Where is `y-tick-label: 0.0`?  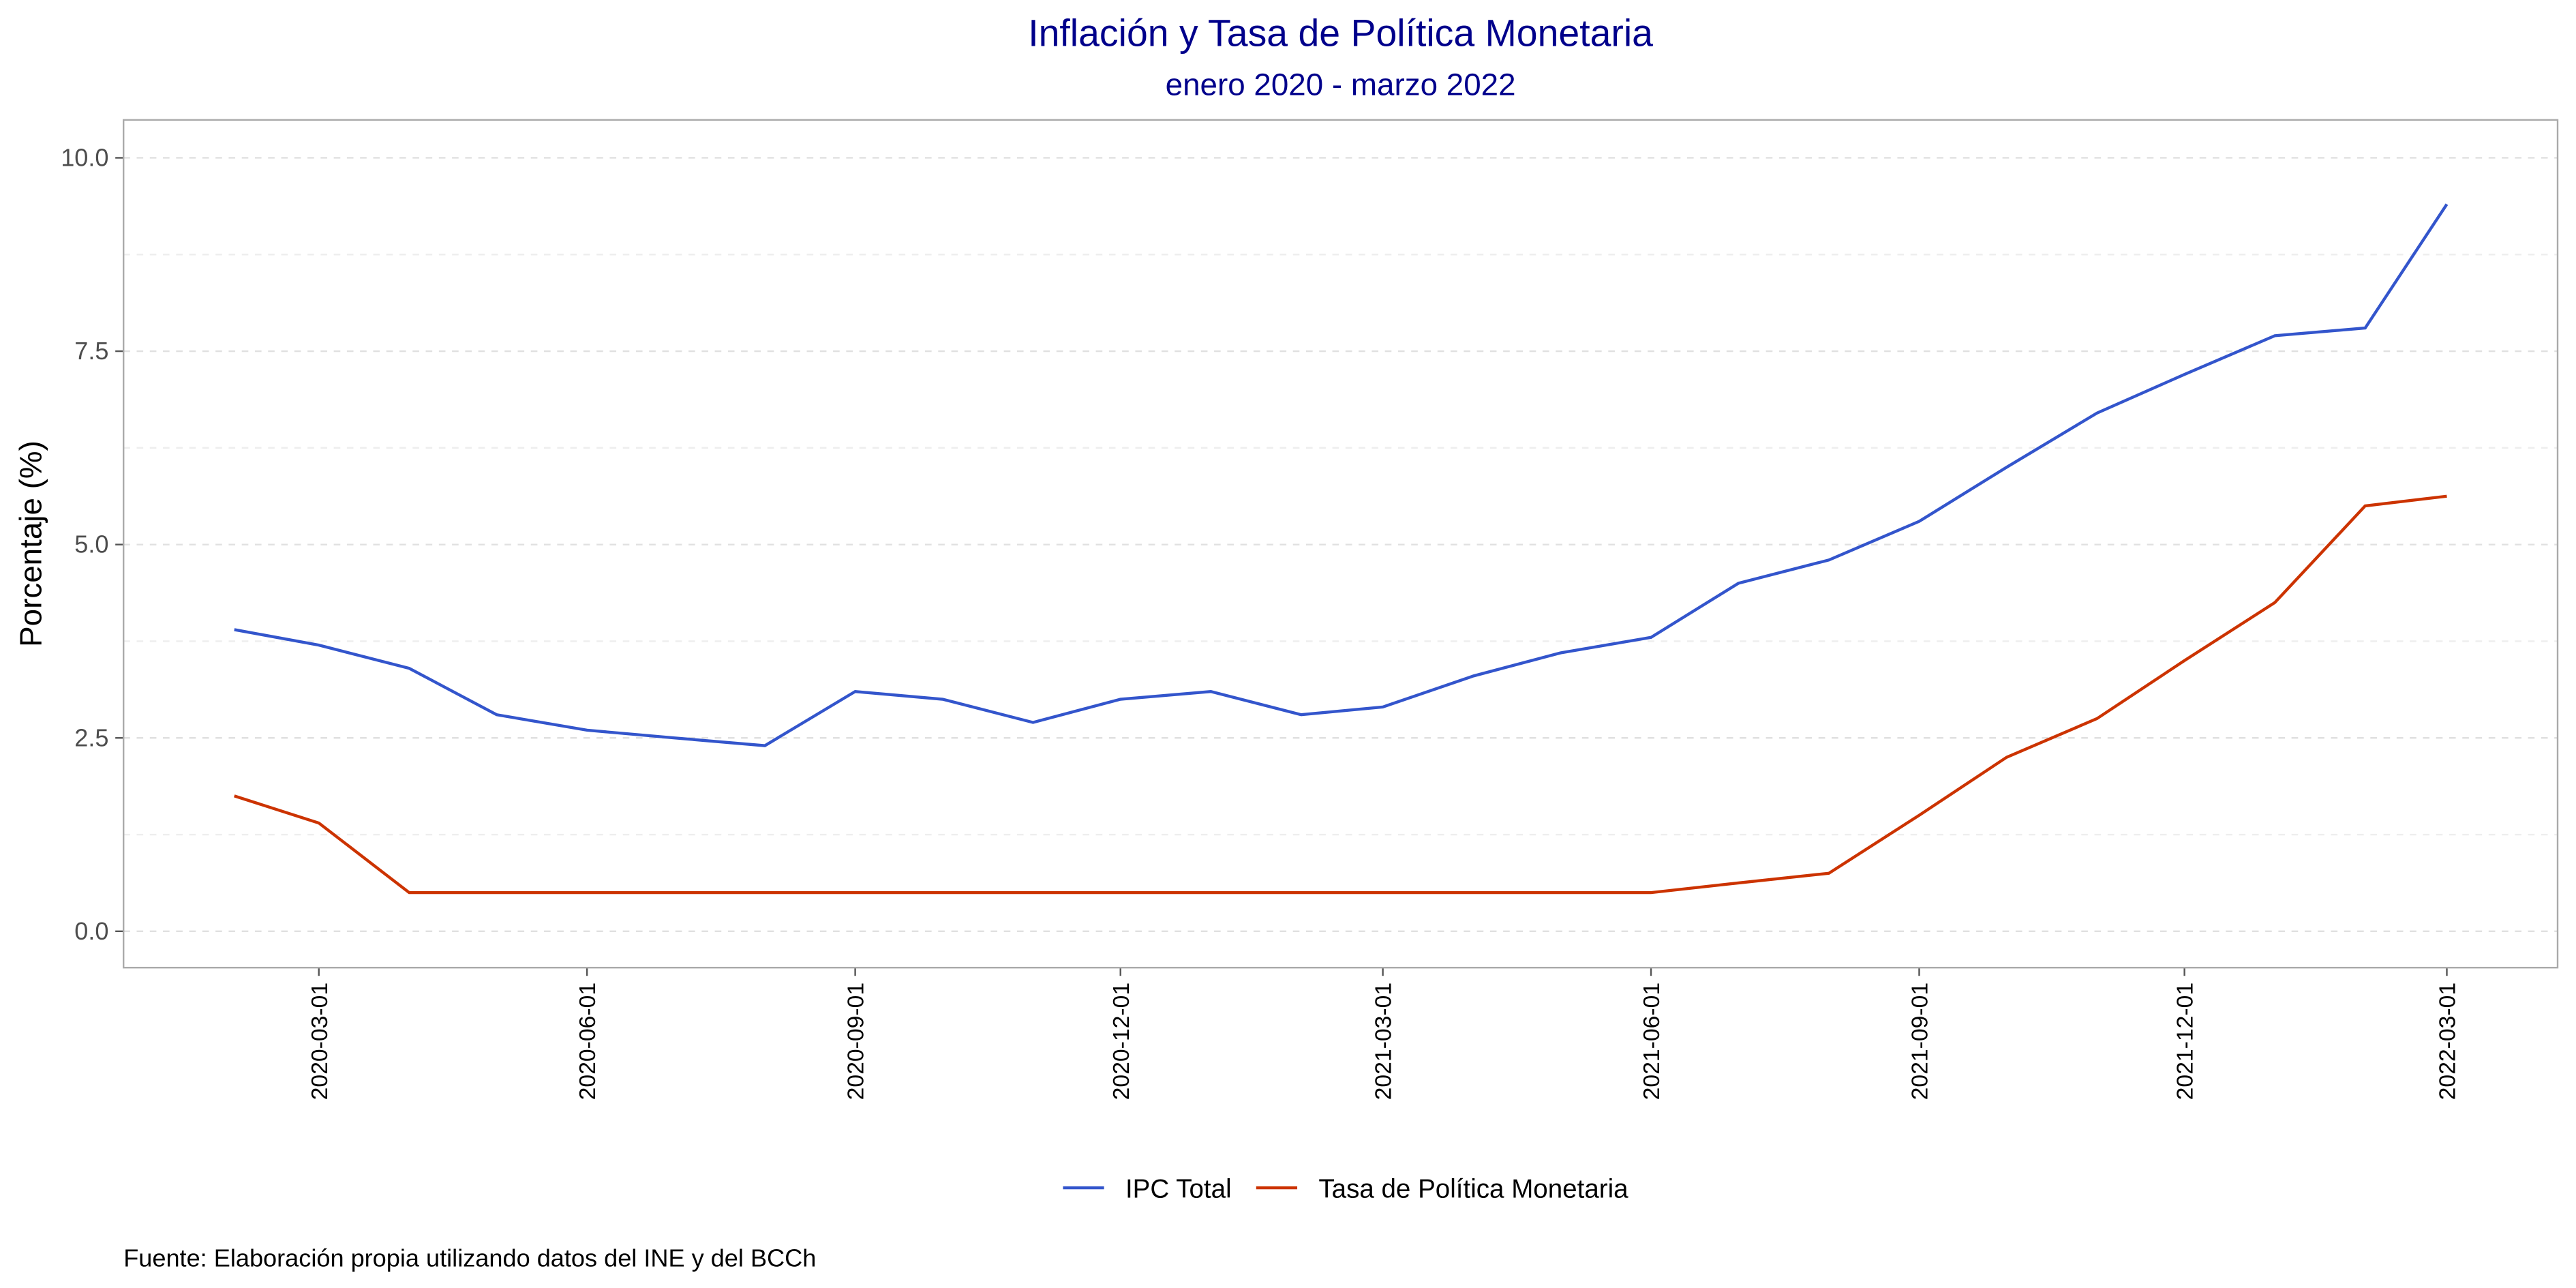 y-tick-label: 0.0 is located at coordinates (91, 931).